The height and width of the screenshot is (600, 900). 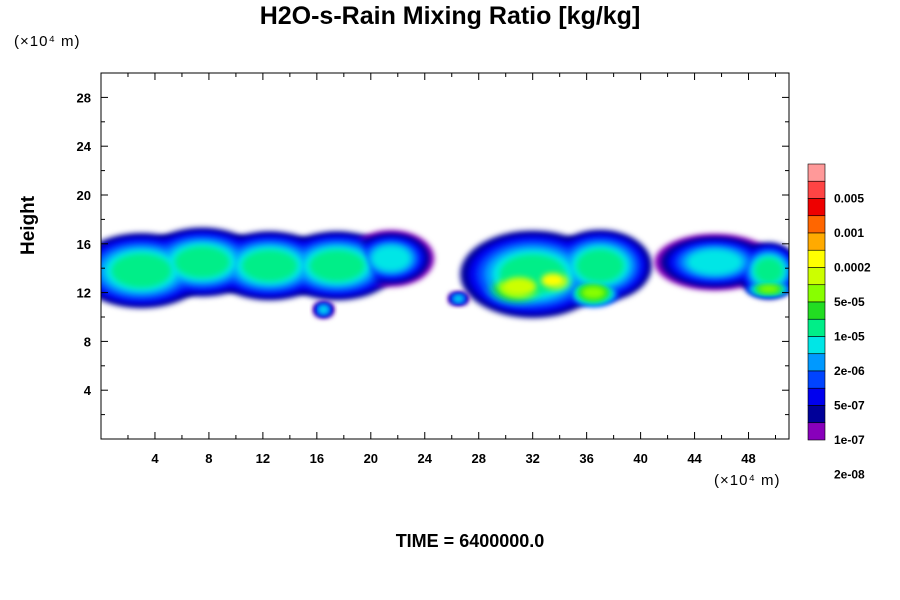 What do you see at coordinates (445, 273) in the screenshot?
I see `mixing-ratio-field` at bounding box center [445, 273].